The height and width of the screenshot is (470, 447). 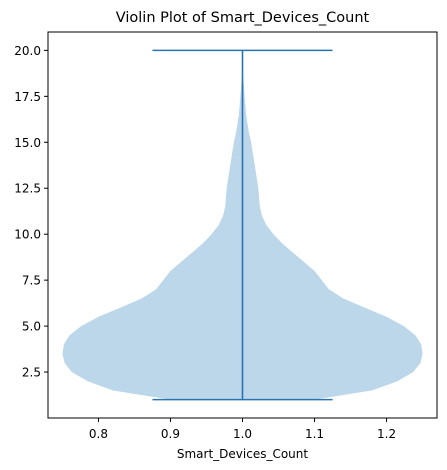 What do you see at coordinates (27, 97) in the screenshot?
I see `y-tick-label: 17.5` at bounding box center [27, 97].